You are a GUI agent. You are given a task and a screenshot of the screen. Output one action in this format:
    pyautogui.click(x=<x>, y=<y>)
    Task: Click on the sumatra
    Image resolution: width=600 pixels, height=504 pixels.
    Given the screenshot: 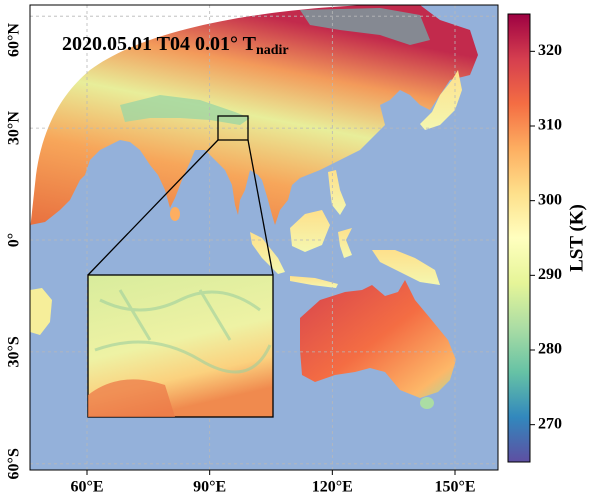 What is the action you would take?
    pyautogui.click(x=267, y=253)
    